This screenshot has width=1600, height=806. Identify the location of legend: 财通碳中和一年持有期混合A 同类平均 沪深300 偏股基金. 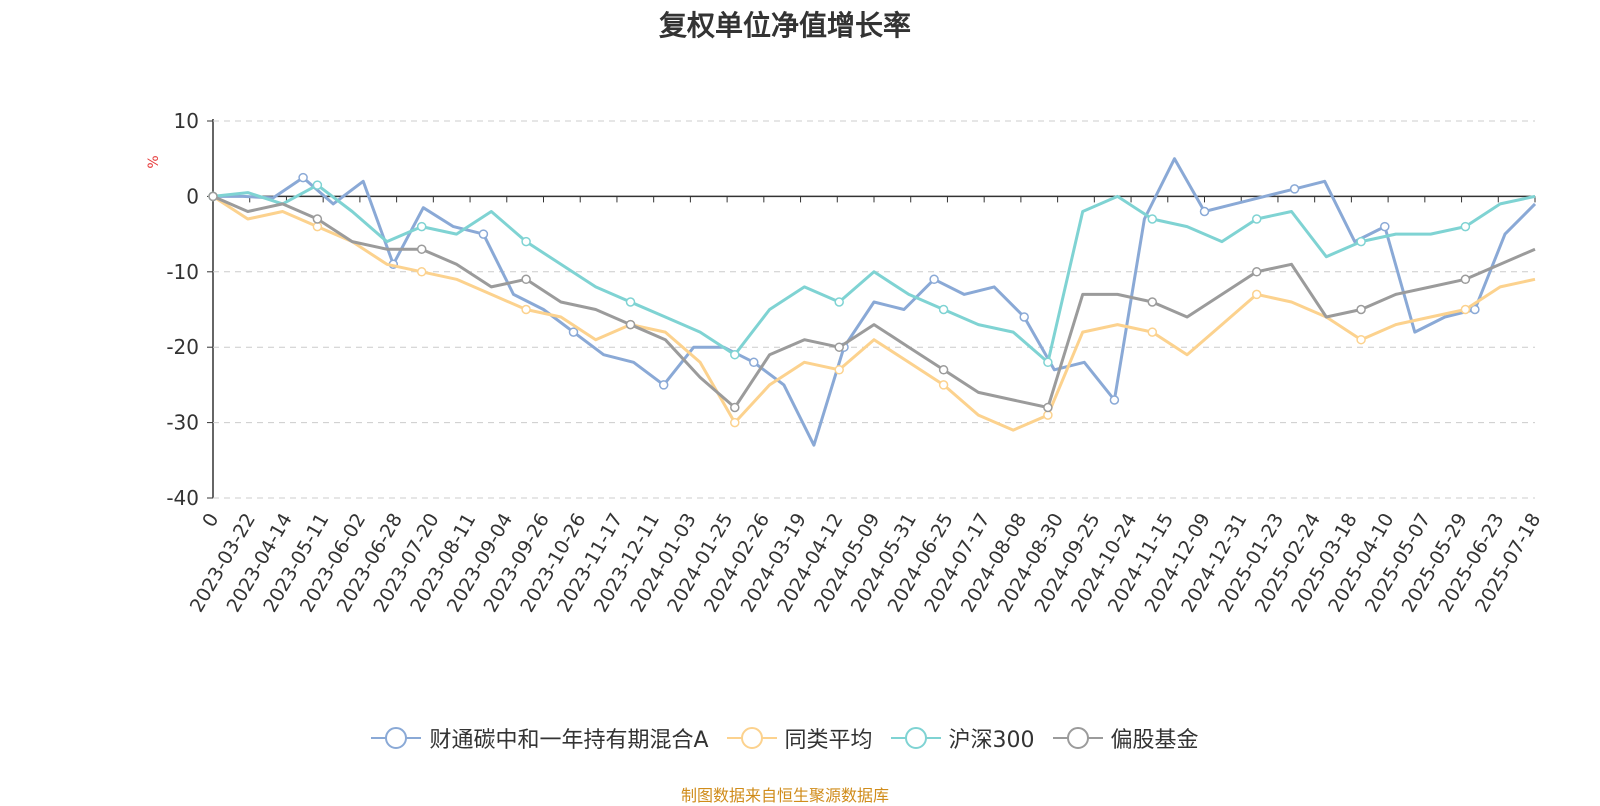
(785, 738).